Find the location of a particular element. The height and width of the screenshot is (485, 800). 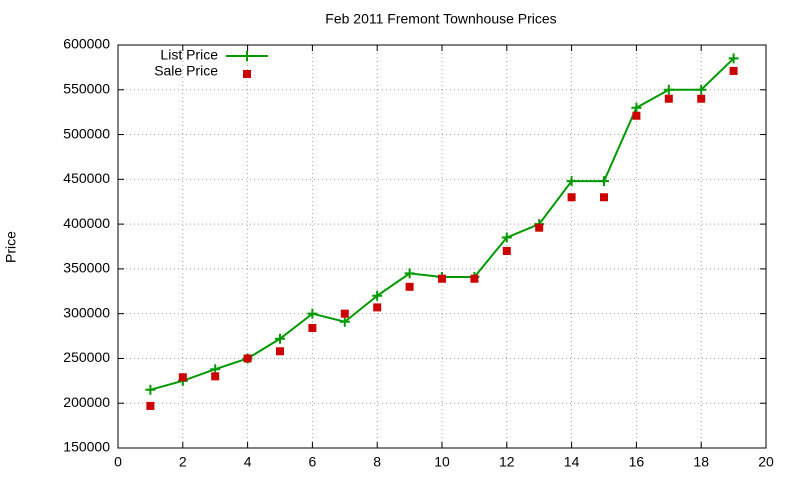

y-tick-label: 200000 is located at coordinates (86, 402).